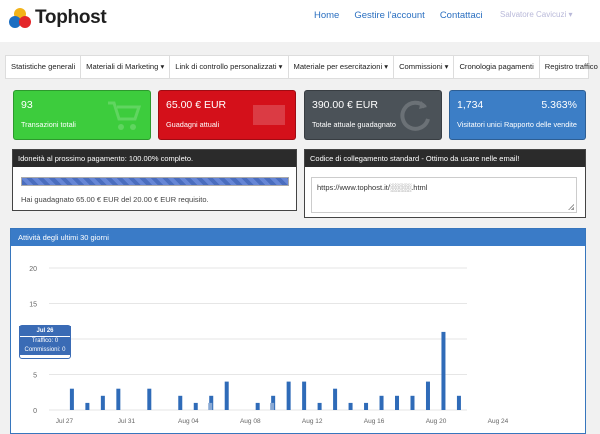 This screenshot has width=600, height=434. I want to click on logo: Tophost, so click(57, 18).